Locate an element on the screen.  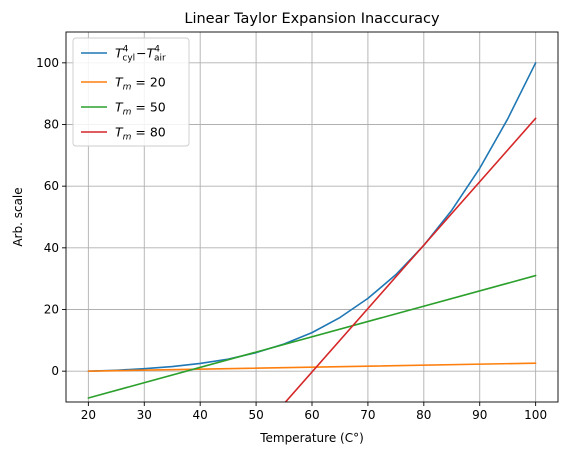
x-tick-label: 100 is located at coordinates (535, 415).